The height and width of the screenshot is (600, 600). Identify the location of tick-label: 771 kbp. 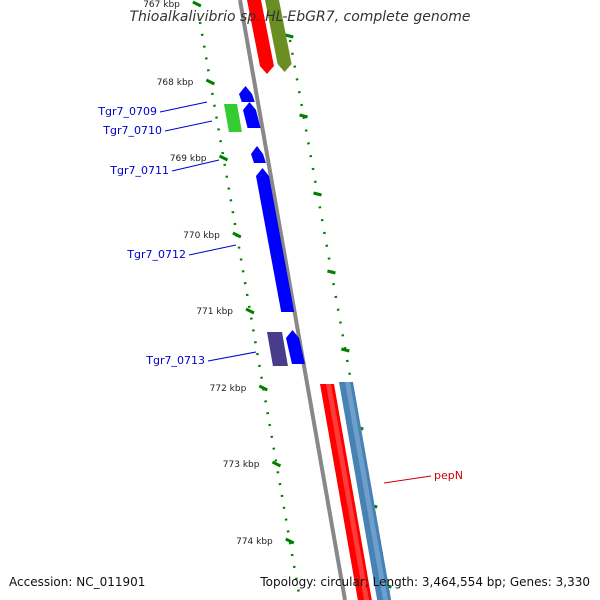
(214, 312).